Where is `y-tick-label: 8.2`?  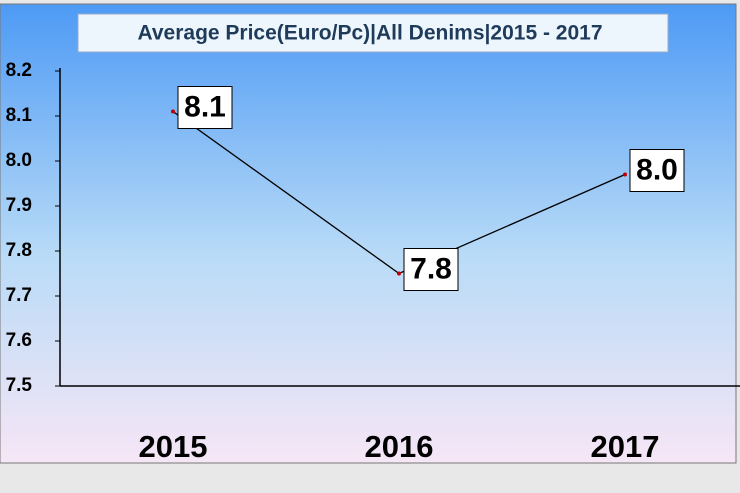
y-tick-label: 8.2 is located at coordinates (19, 70).